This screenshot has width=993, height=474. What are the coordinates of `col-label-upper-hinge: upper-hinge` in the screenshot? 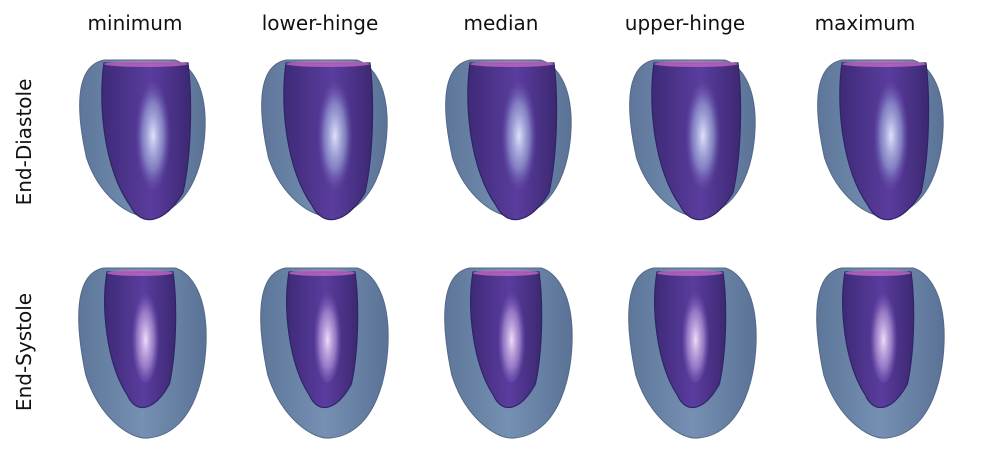 It's located at (685, 23).